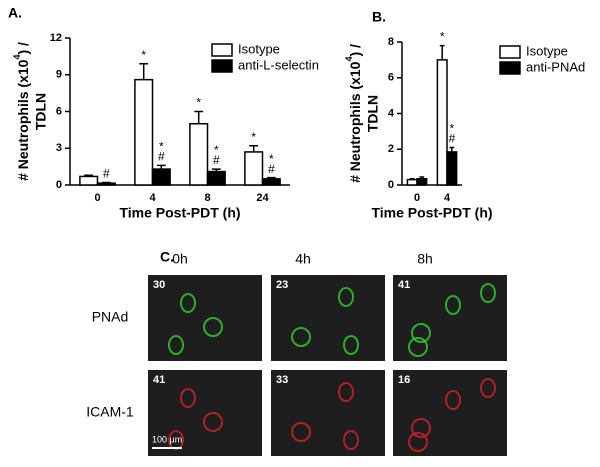 Image resolution: width=600 pixels, height=467 pixels. Describe the element at coordinates (282, 285) in the screenshot. I see `cell-count: 23` at that location.